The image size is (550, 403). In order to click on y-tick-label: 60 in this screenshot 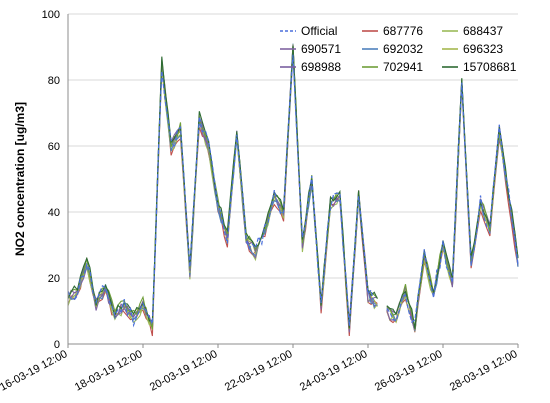, I will do `click(54, 147)`.